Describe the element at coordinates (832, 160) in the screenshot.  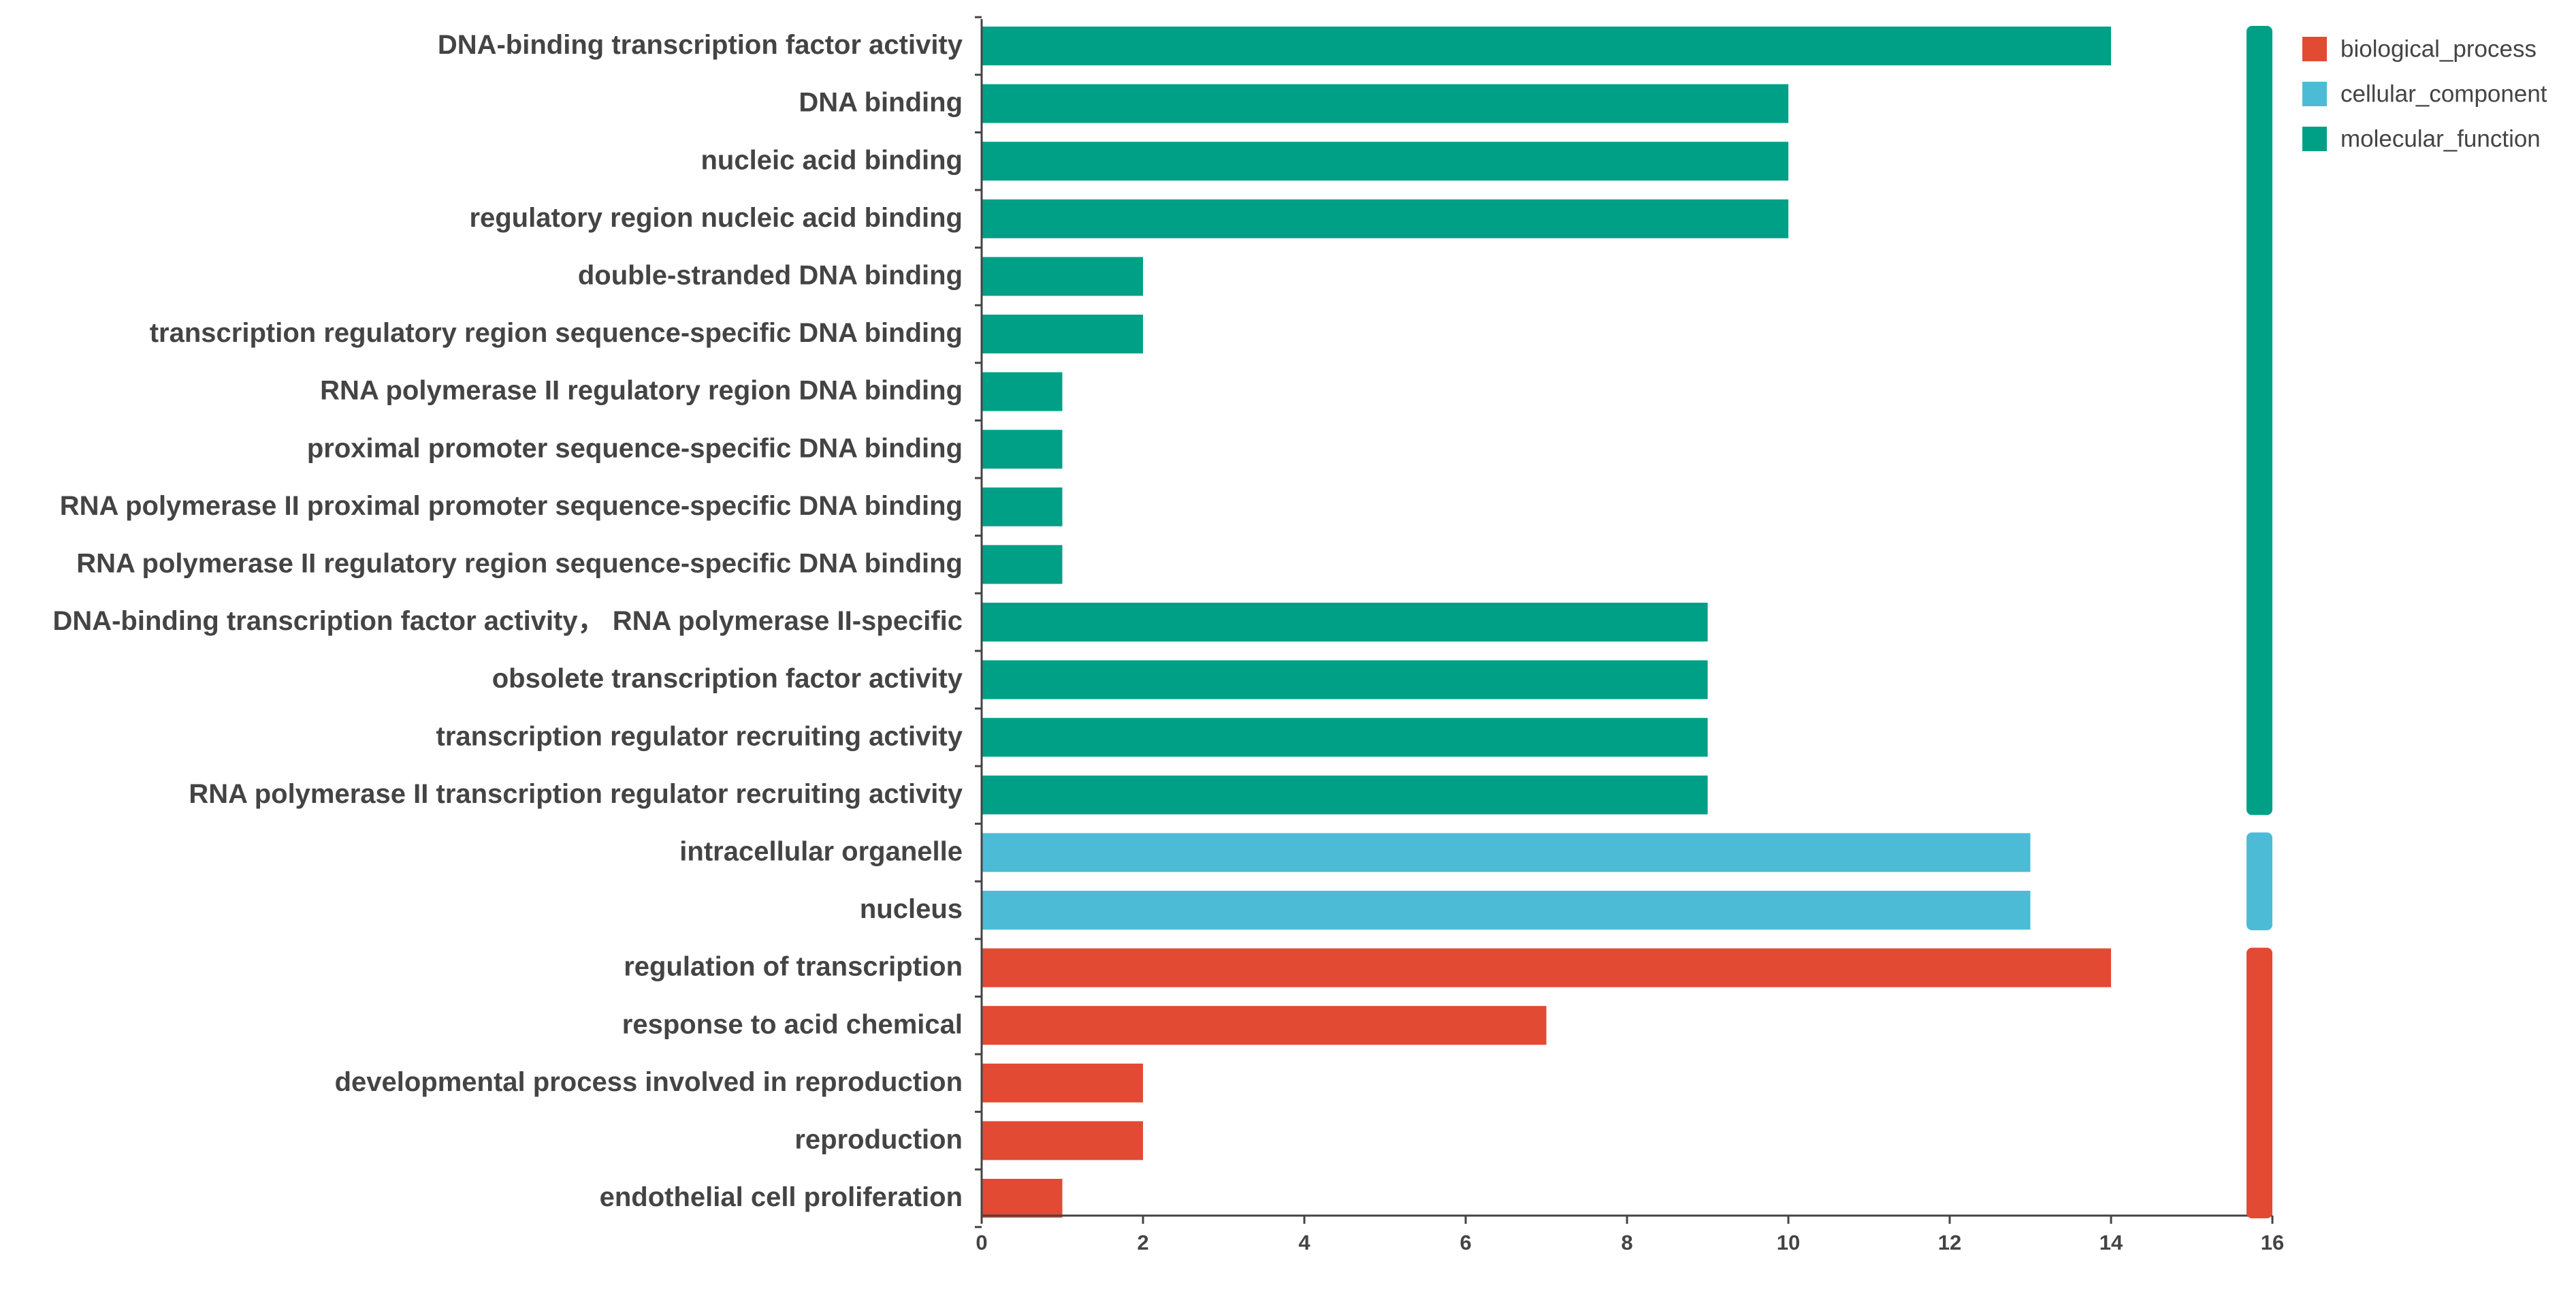
I see `category-label: nucleic acid binding` at that location.